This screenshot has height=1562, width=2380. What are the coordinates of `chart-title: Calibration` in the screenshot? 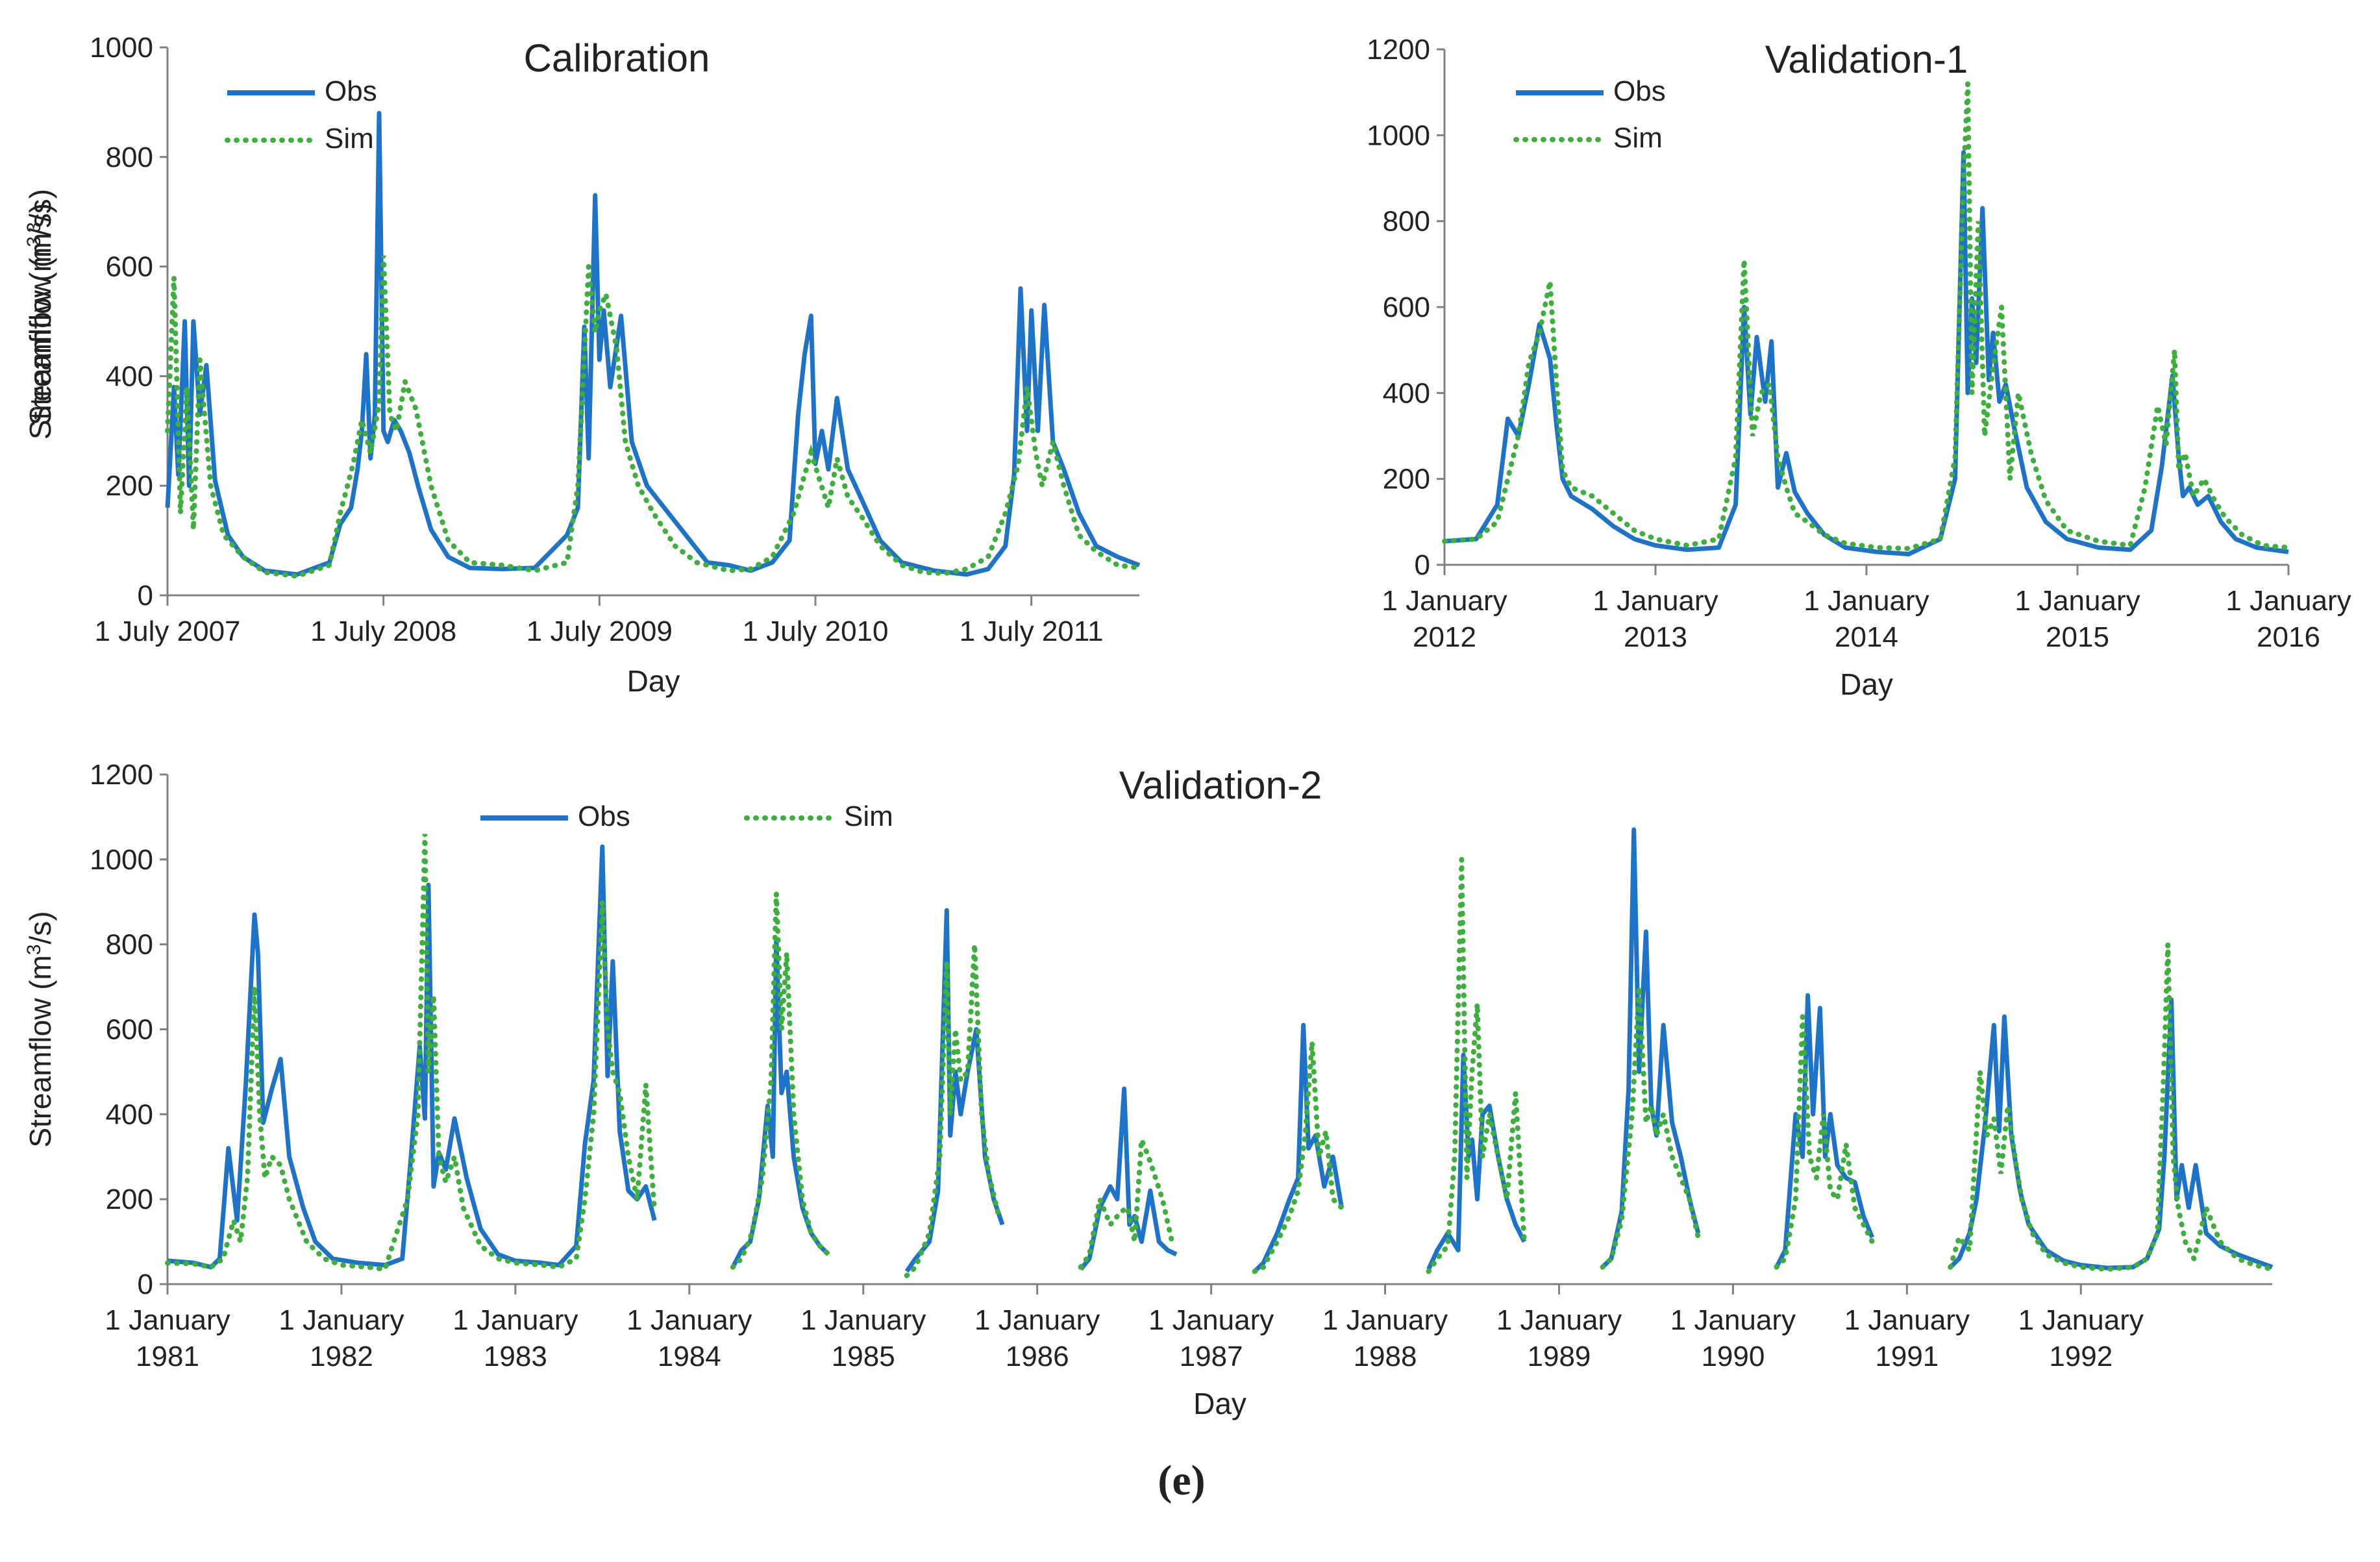 It's located at (617, 58).